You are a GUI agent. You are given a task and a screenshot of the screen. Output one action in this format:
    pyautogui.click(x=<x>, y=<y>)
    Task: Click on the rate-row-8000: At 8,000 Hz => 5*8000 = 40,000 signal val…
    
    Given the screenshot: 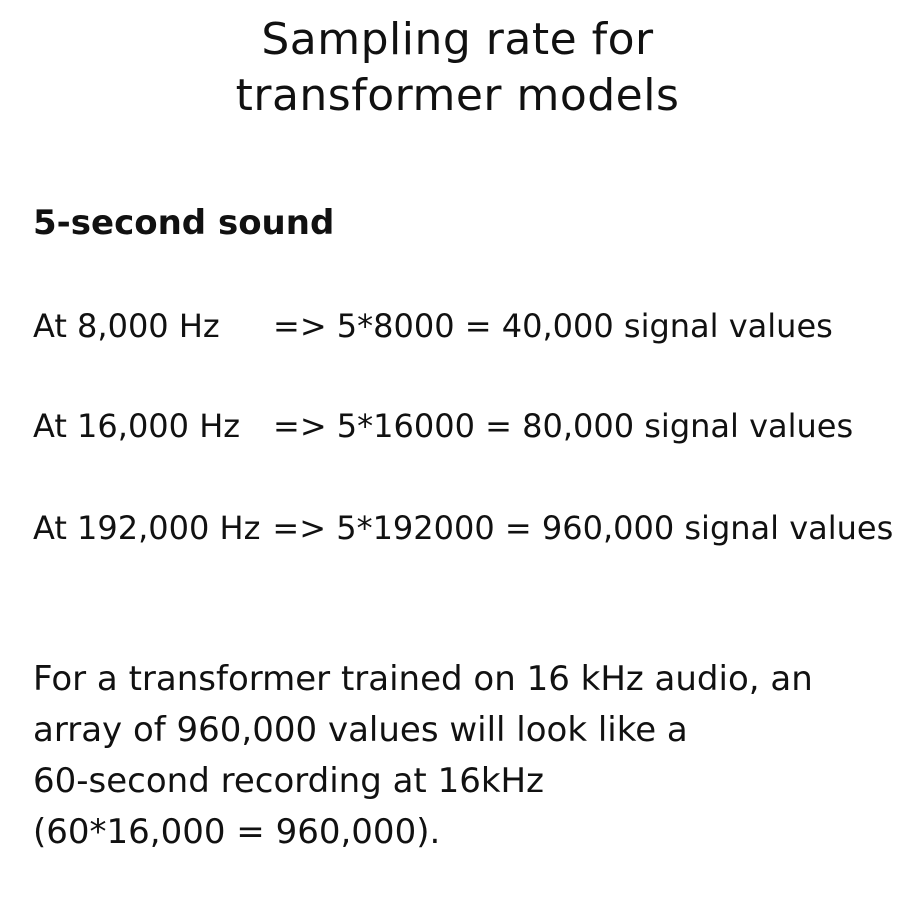 What is the action you would take?
    pyautogui.click(x=433, y=326)
    